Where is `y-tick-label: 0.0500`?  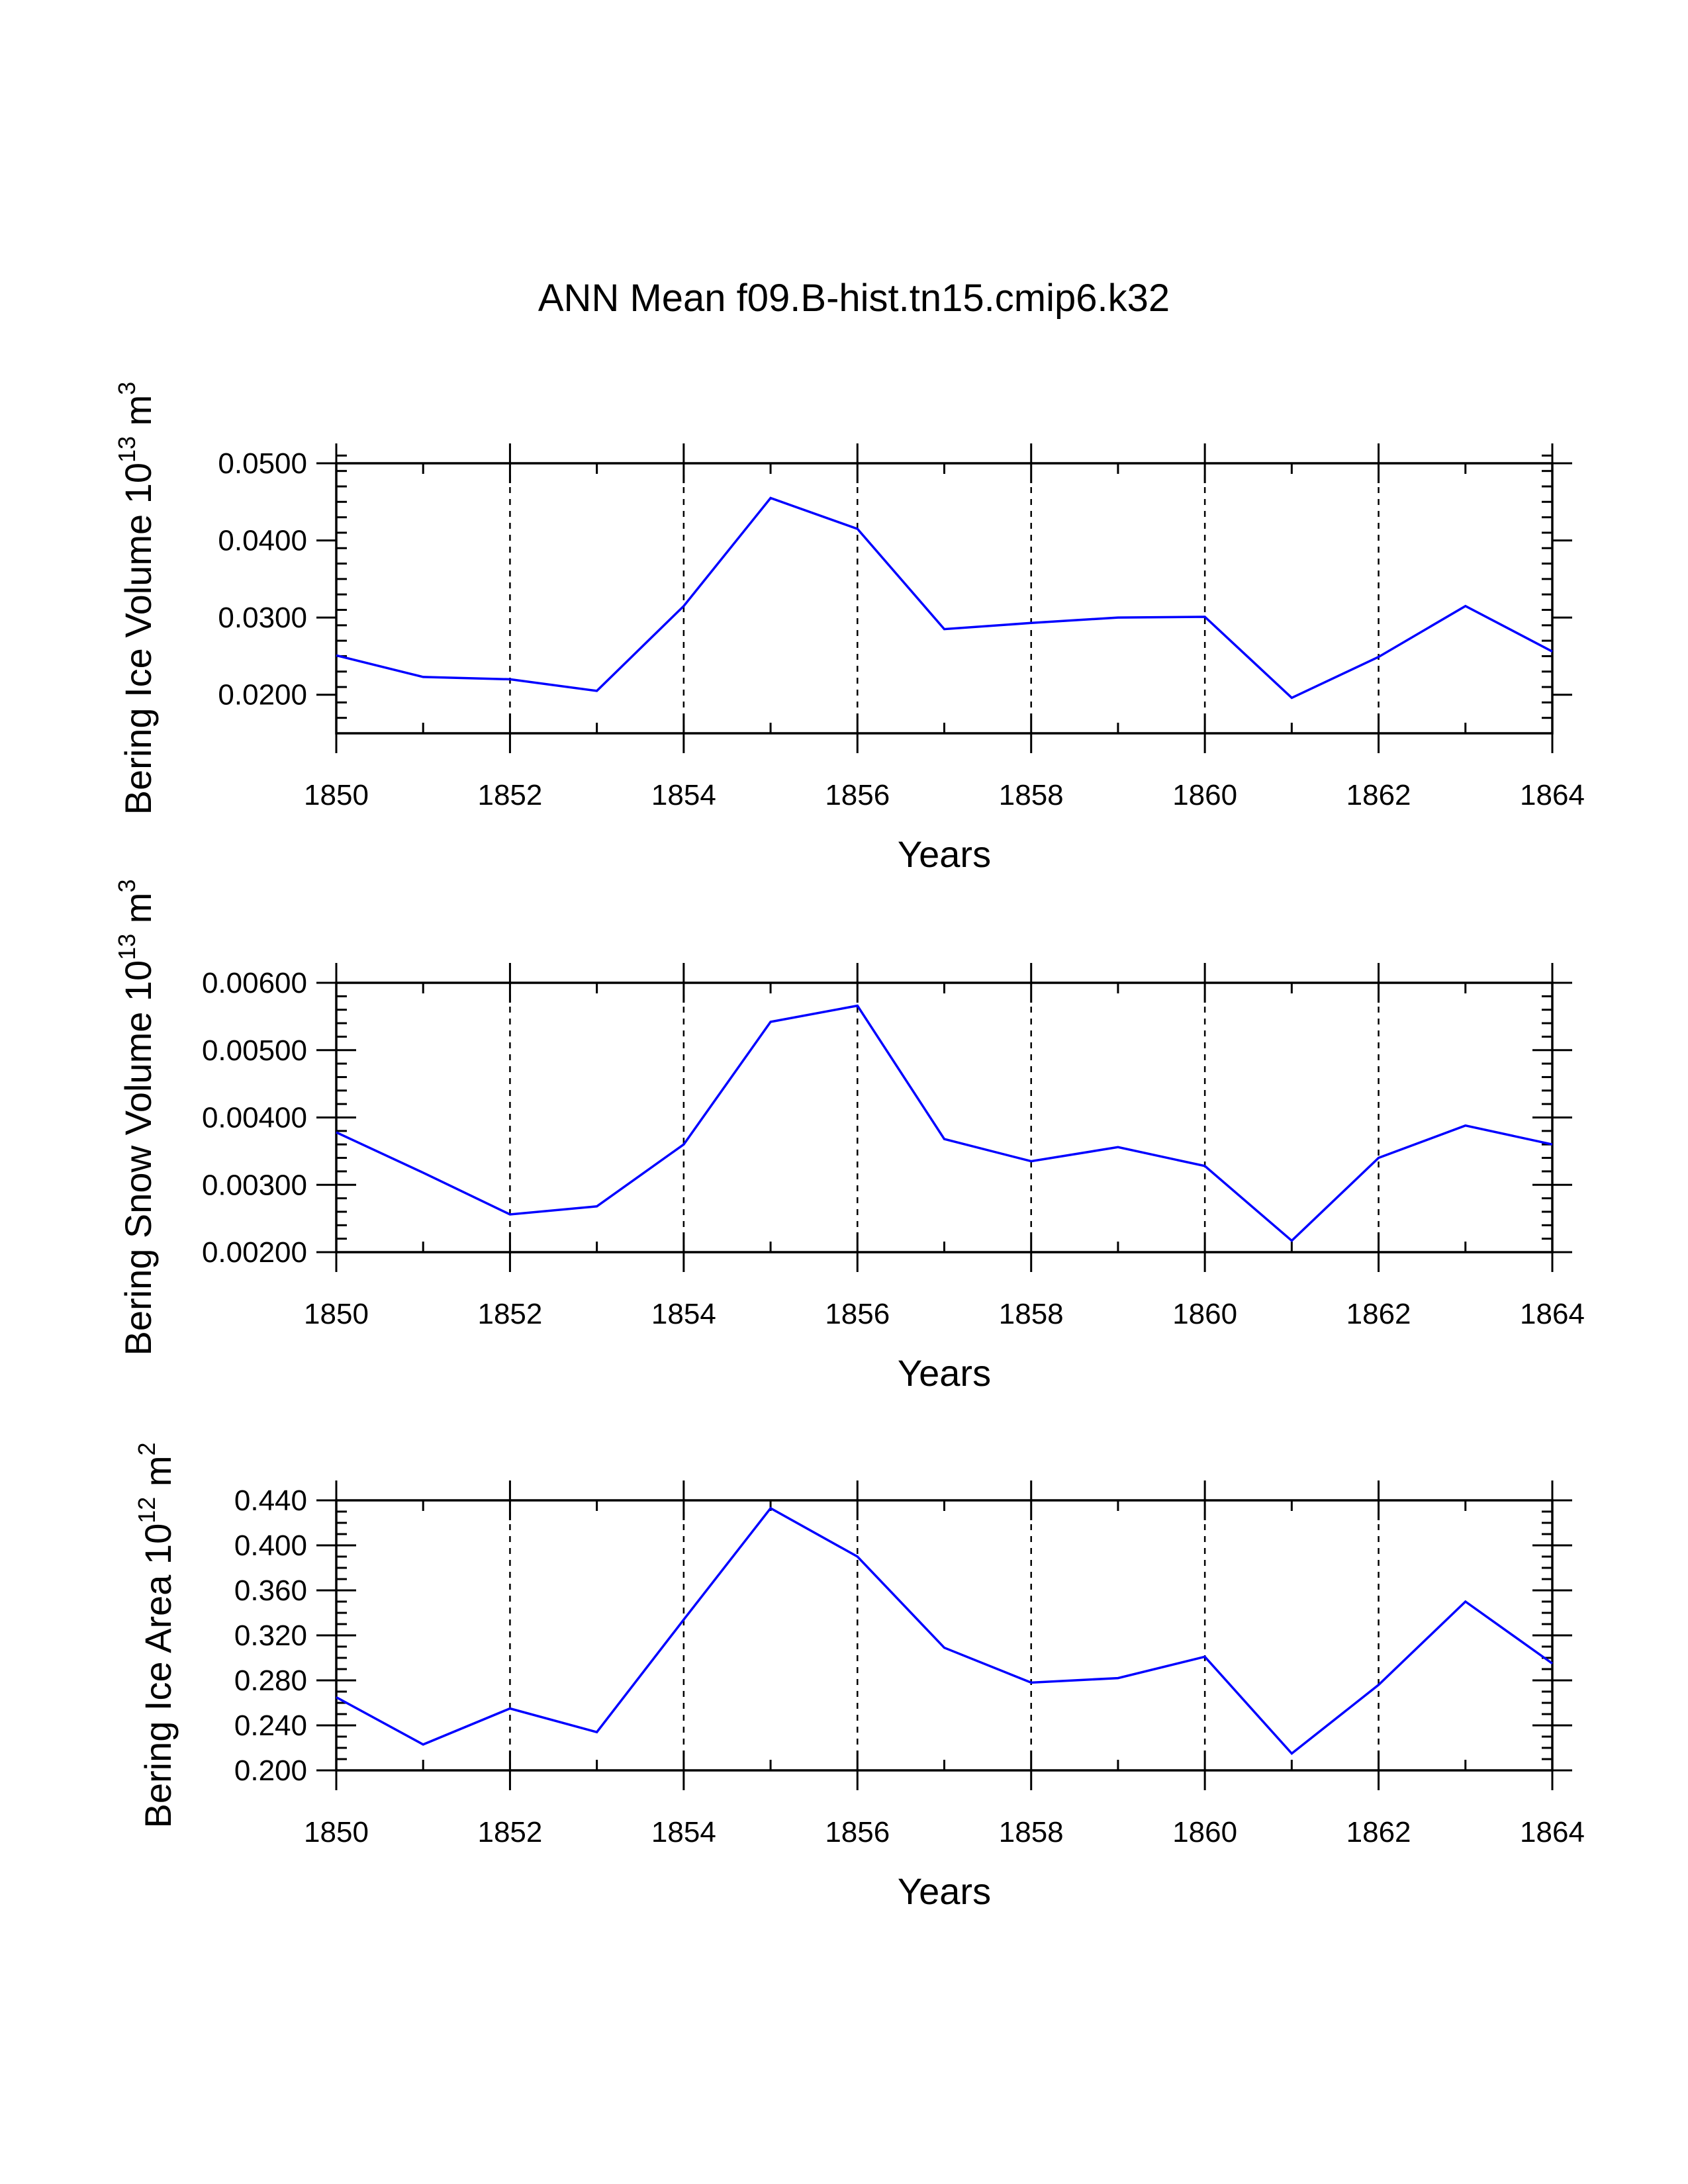 y-tick-label: 0.0500 is located at coordinates (262, 464).